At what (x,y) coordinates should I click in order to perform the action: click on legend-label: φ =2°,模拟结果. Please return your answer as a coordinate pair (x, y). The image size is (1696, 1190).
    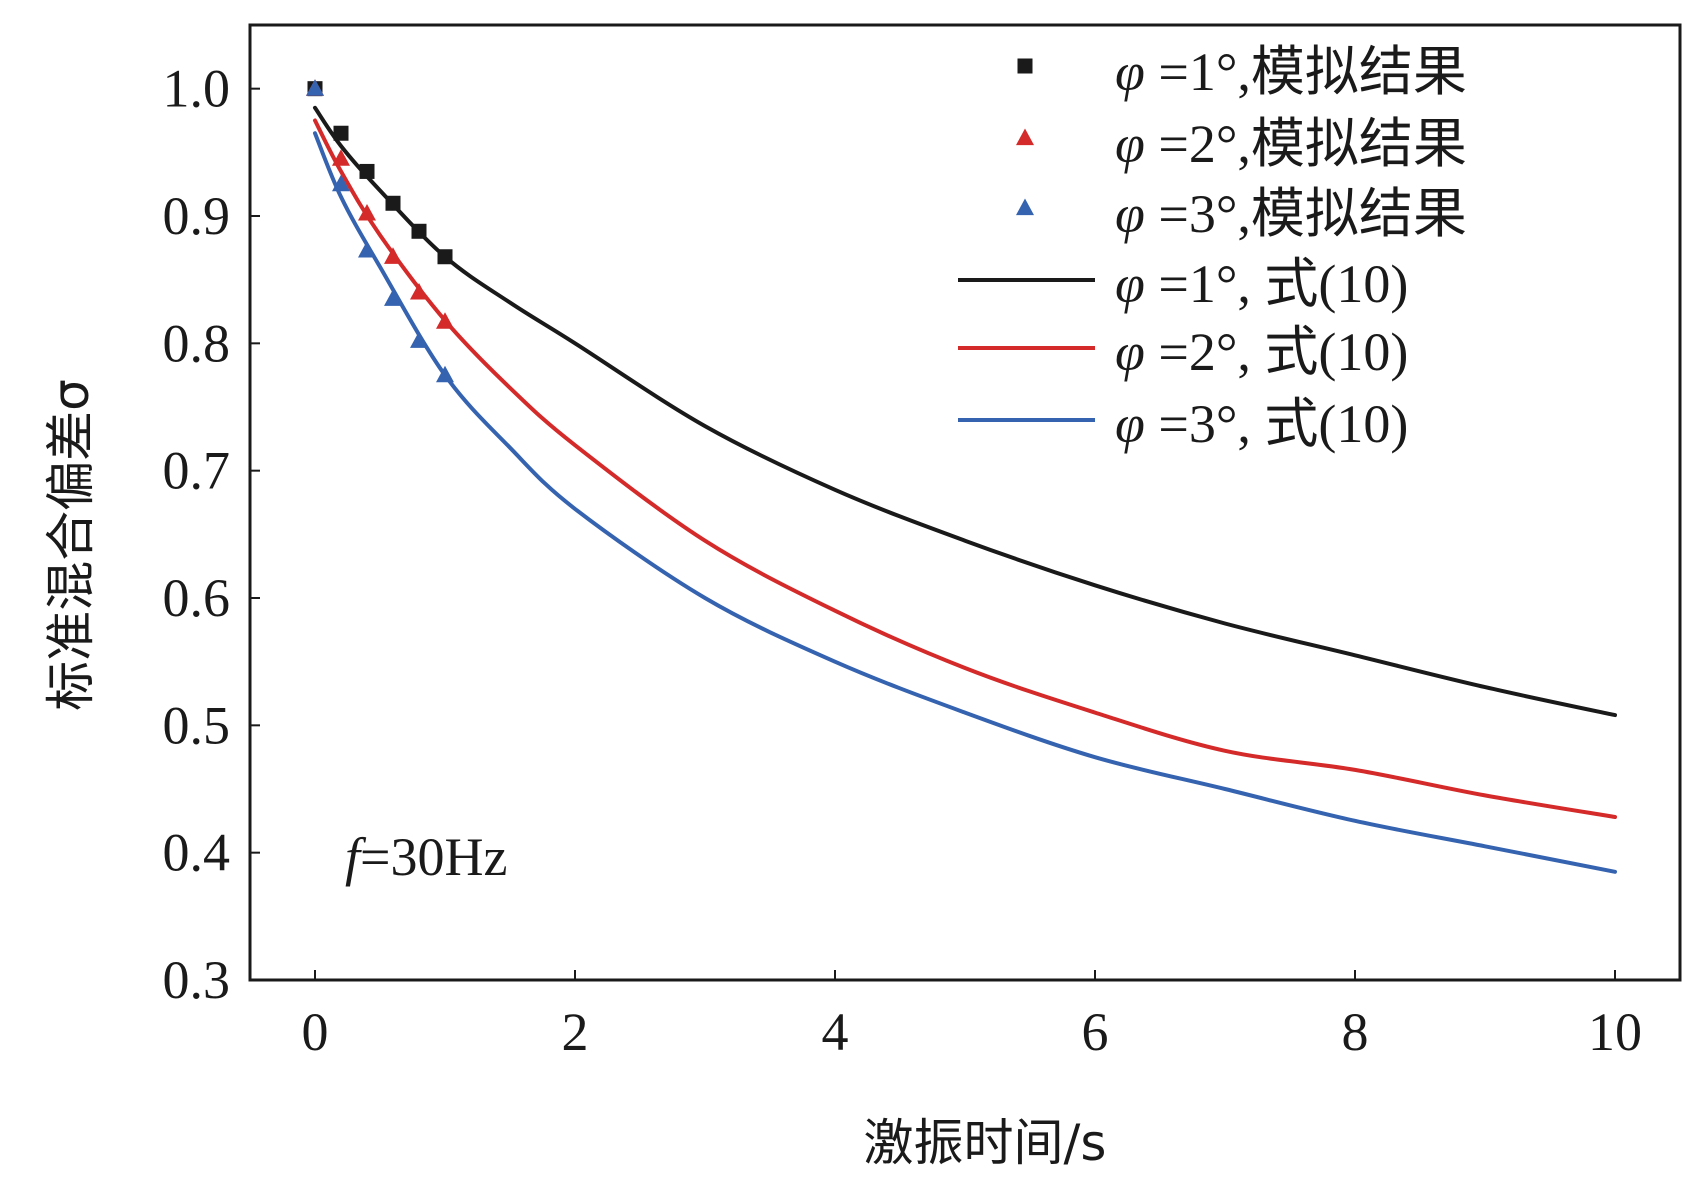
    Looking at the image, I should click on (1291, 144).